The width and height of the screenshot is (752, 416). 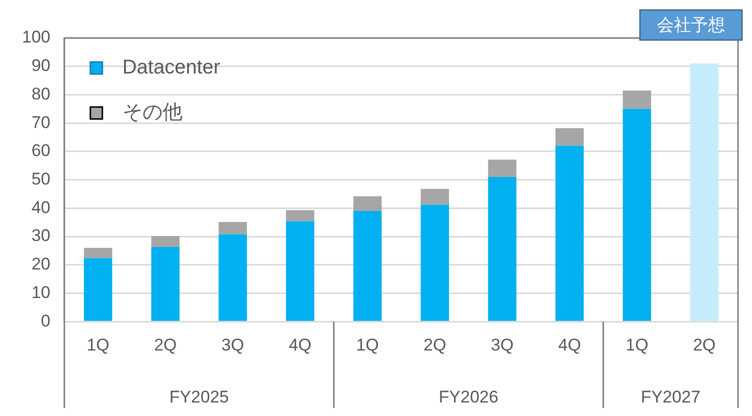 I want to click on legend-label: Datacenter, so click(x=171, y=67).